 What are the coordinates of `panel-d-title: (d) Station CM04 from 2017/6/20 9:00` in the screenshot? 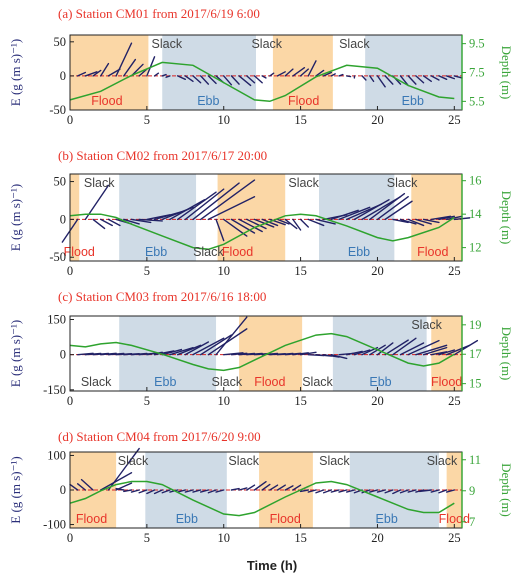 It's located at (159, 436).